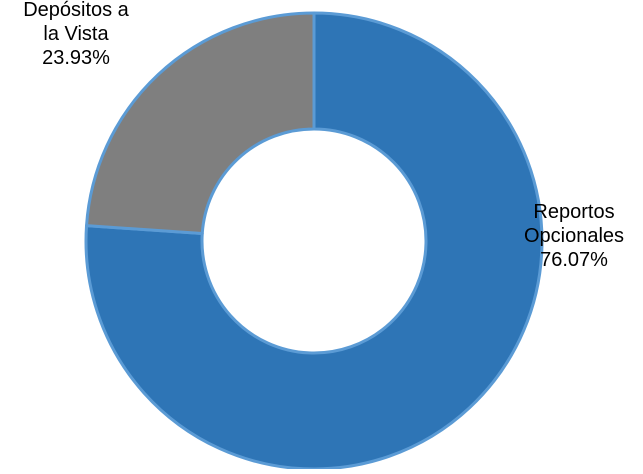  I want to click on slice-value-label-1: 23.93%, so click(76, 58).